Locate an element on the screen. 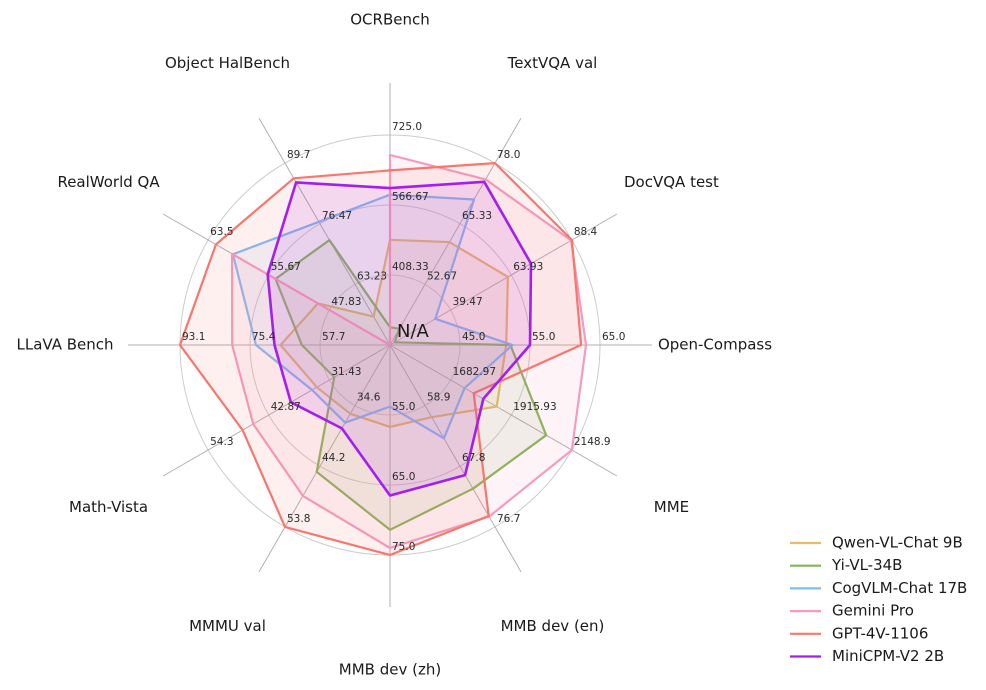 Image resolution: width=986 pixels, height=690 pixels. axis-line-object-halbench is located at coordinates (324, 231).